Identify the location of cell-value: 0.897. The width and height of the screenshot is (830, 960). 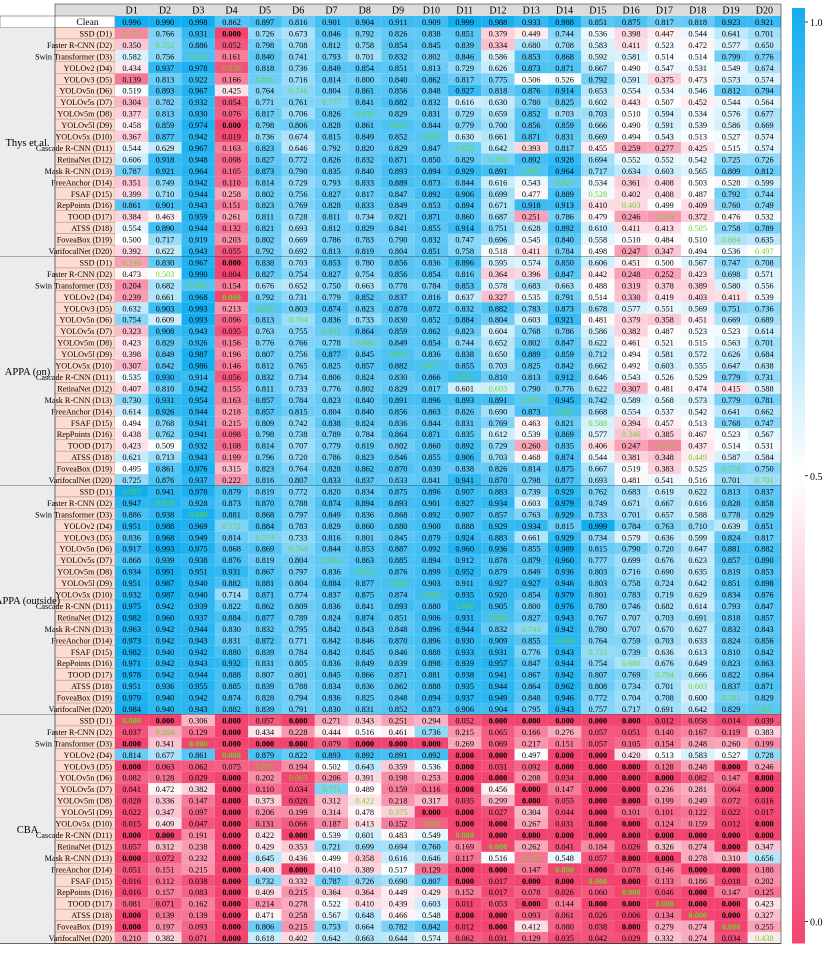
(265, 22).